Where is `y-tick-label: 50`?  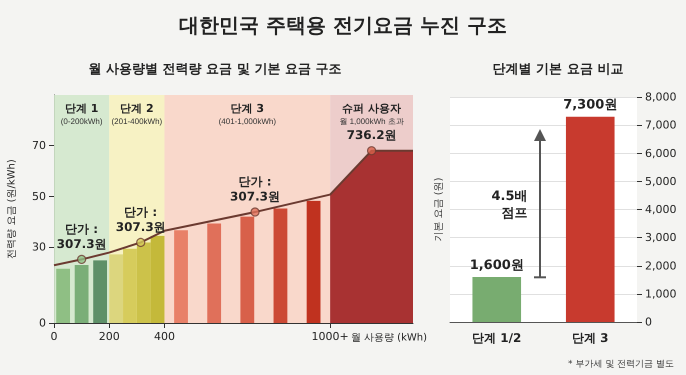
y-tick-label: 50 is located at coordinates (39, 196).